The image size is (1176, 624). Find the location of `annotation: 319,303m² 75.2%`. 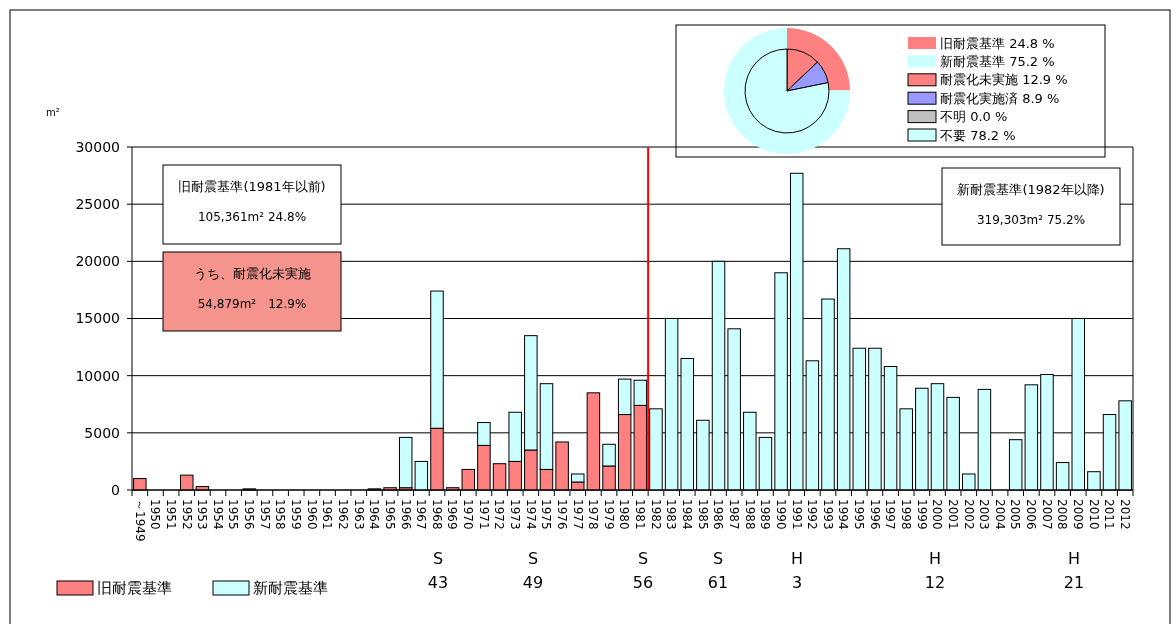

annotation: 319,303m² 75.2% is located at coordinates (1031, 220).